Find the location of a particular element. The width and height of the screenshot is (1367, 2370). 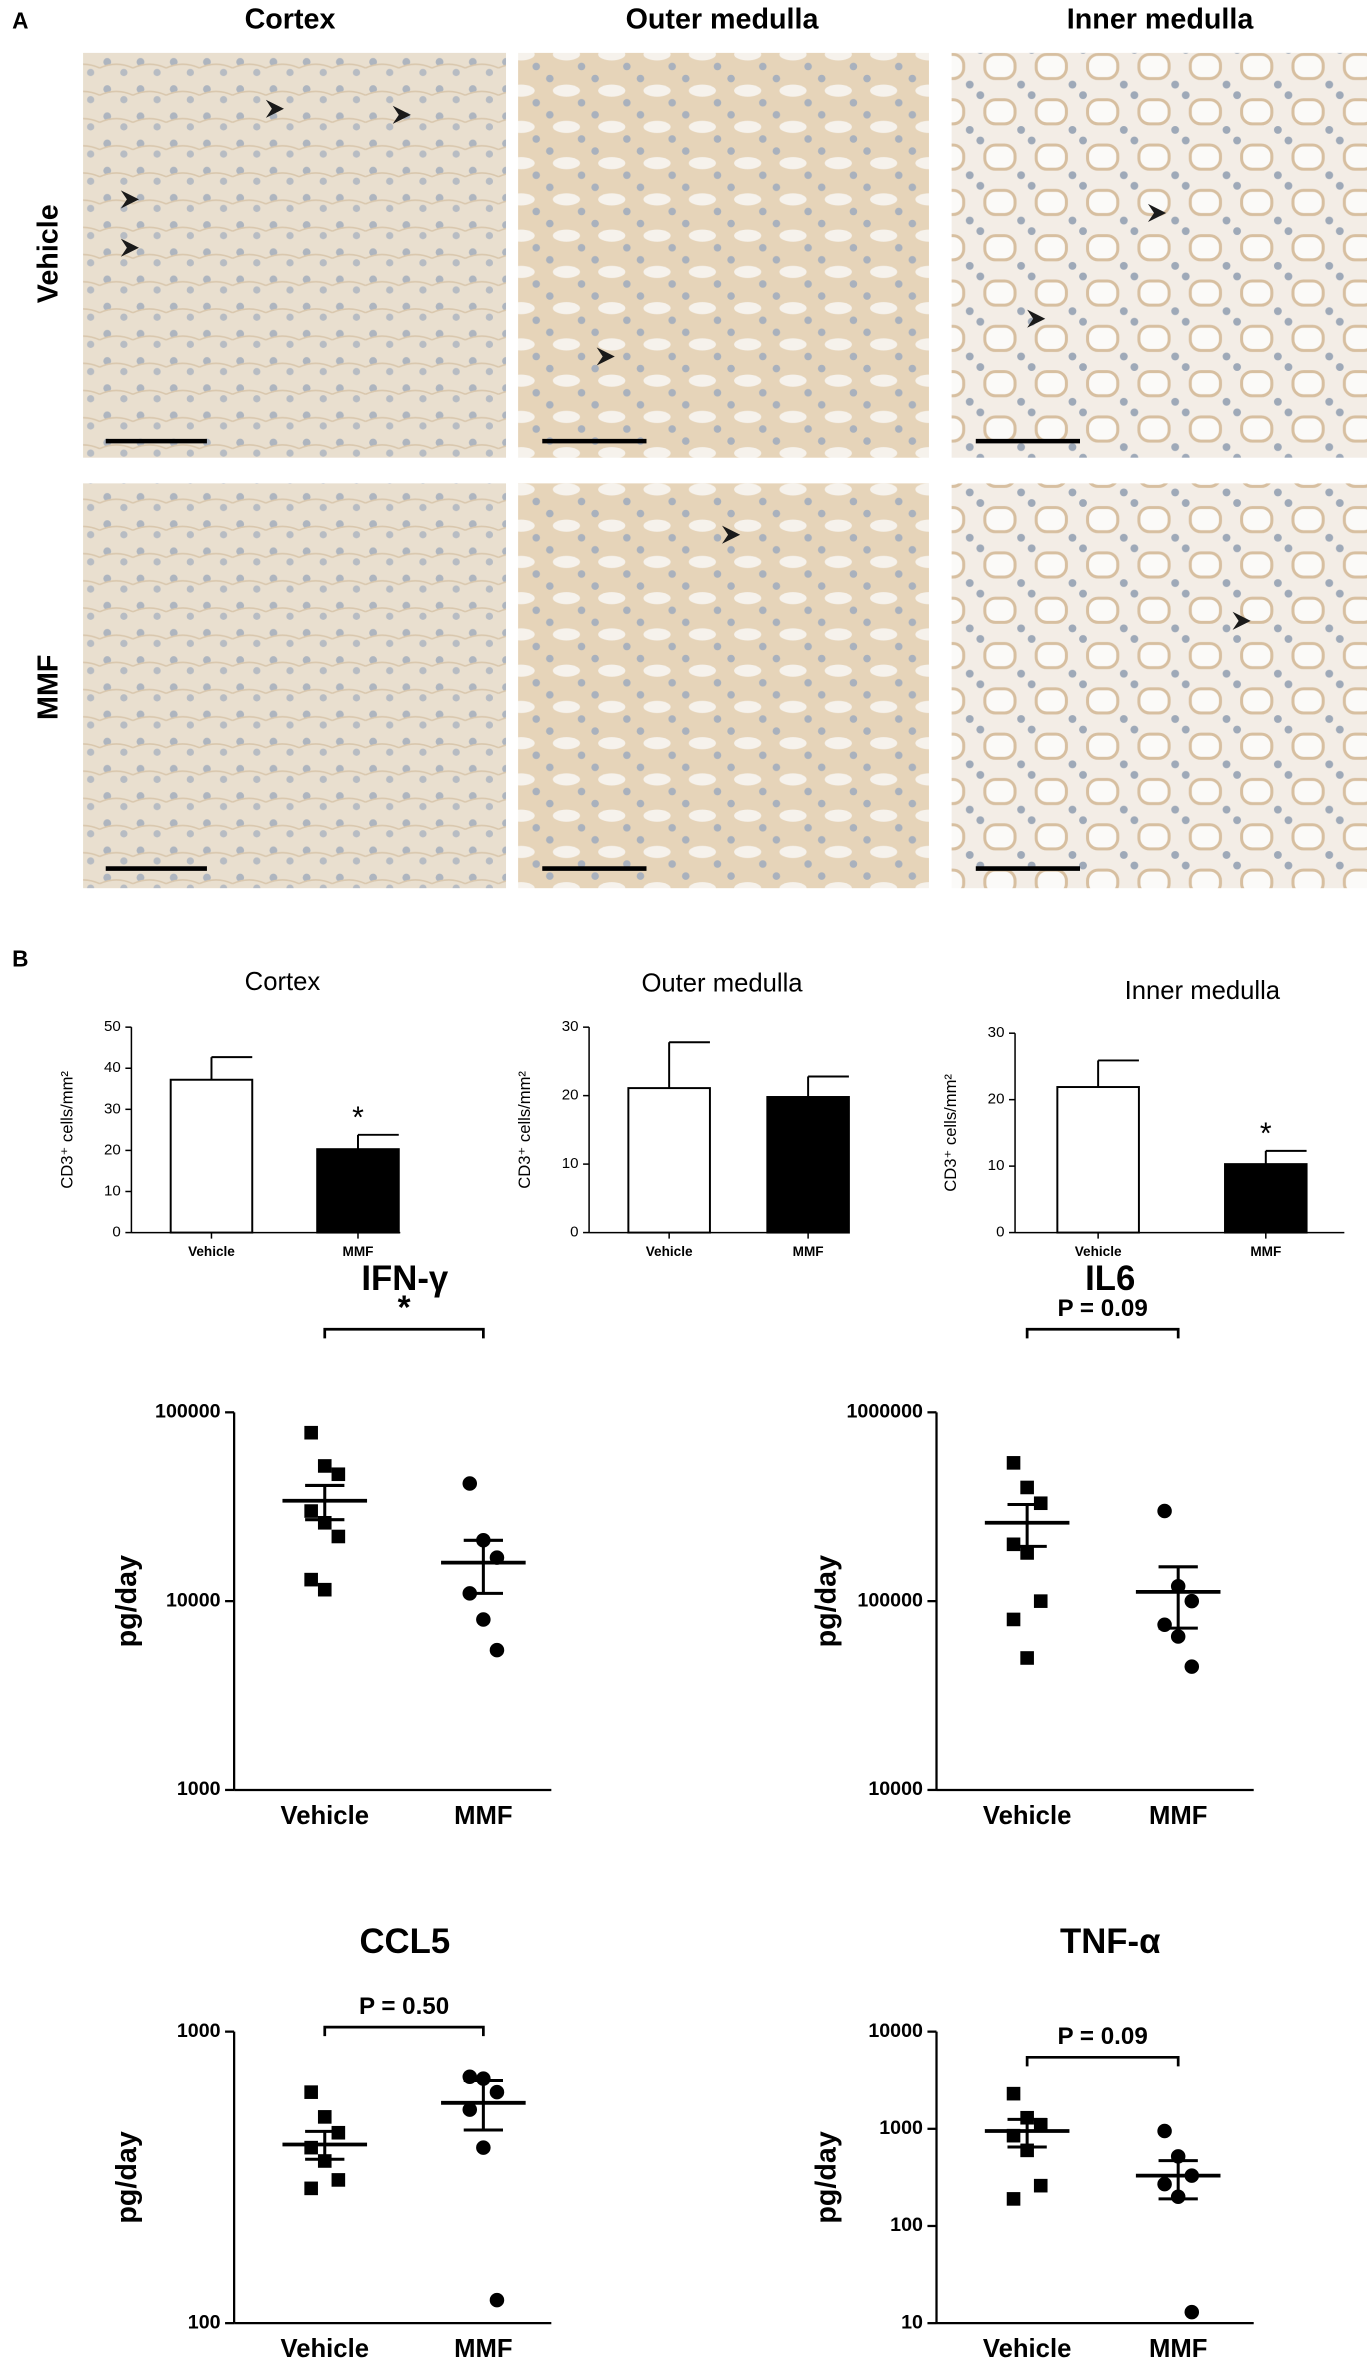

chart-title: CCL5 is located at coordinates (404, 1942).